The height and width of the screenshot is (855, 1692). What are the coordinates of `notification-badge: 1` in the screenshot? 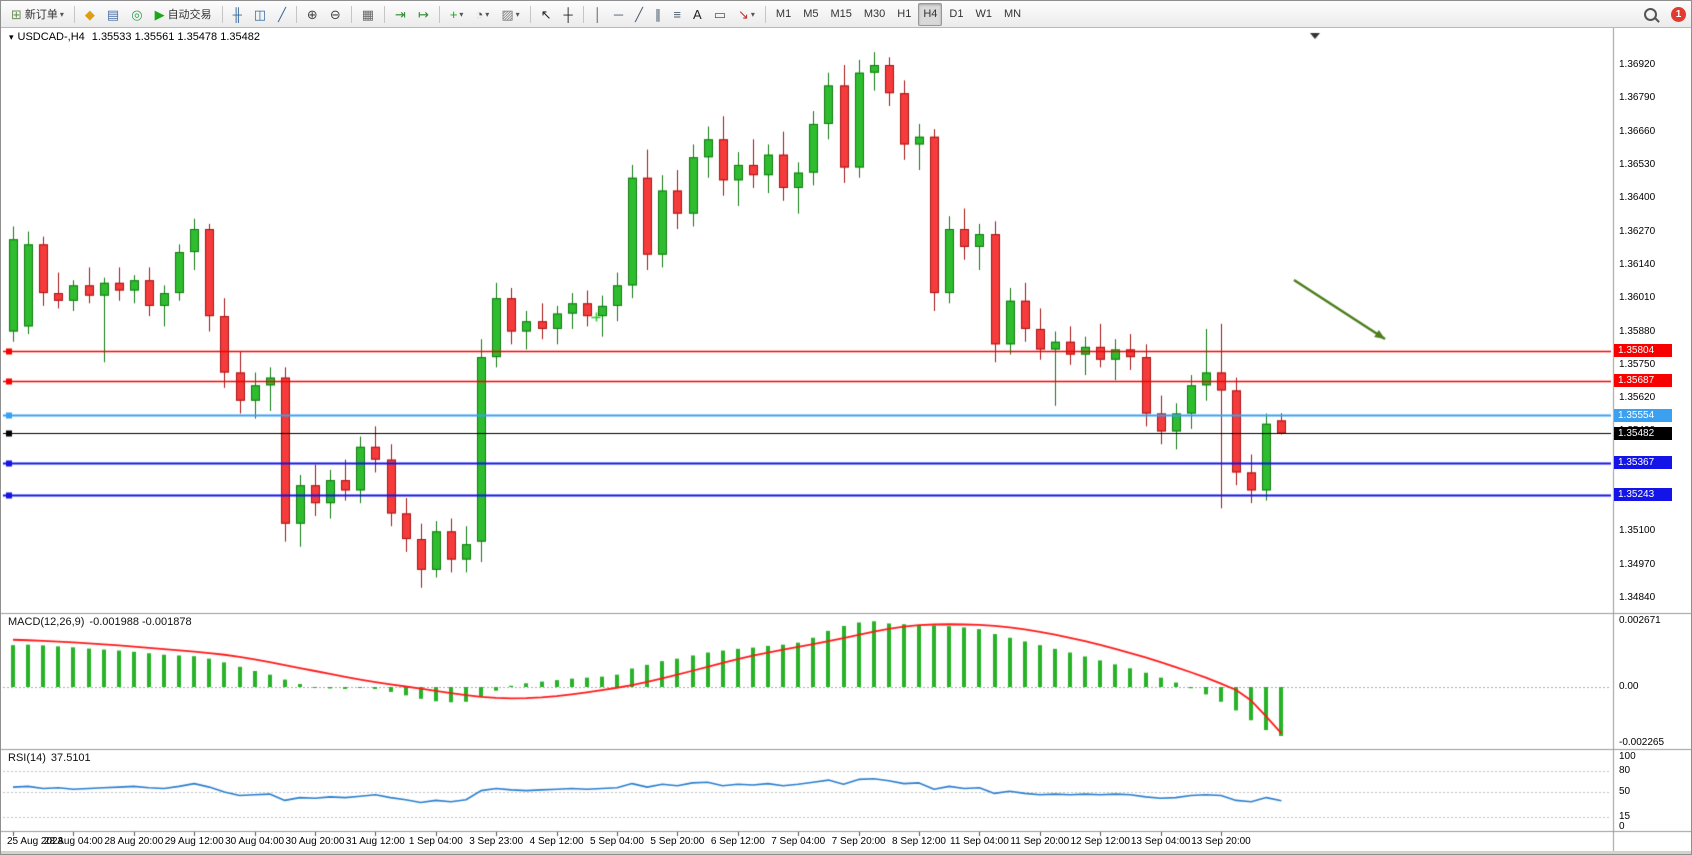 It's located at (1678, 14).